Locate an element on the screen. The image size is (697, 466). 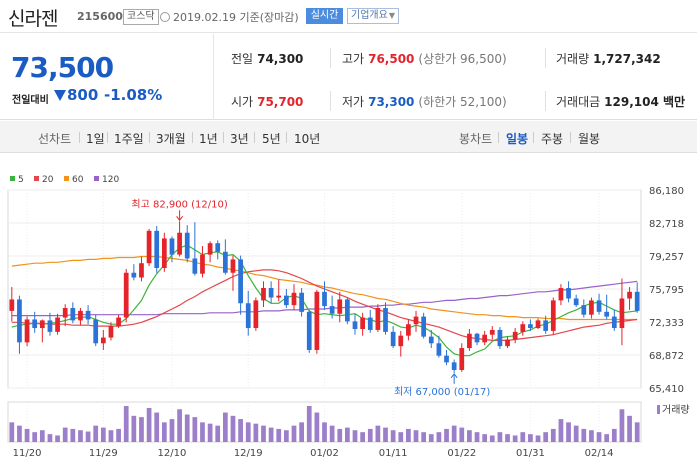
change-percent: -1.08% is located at coordinates (133, 95).